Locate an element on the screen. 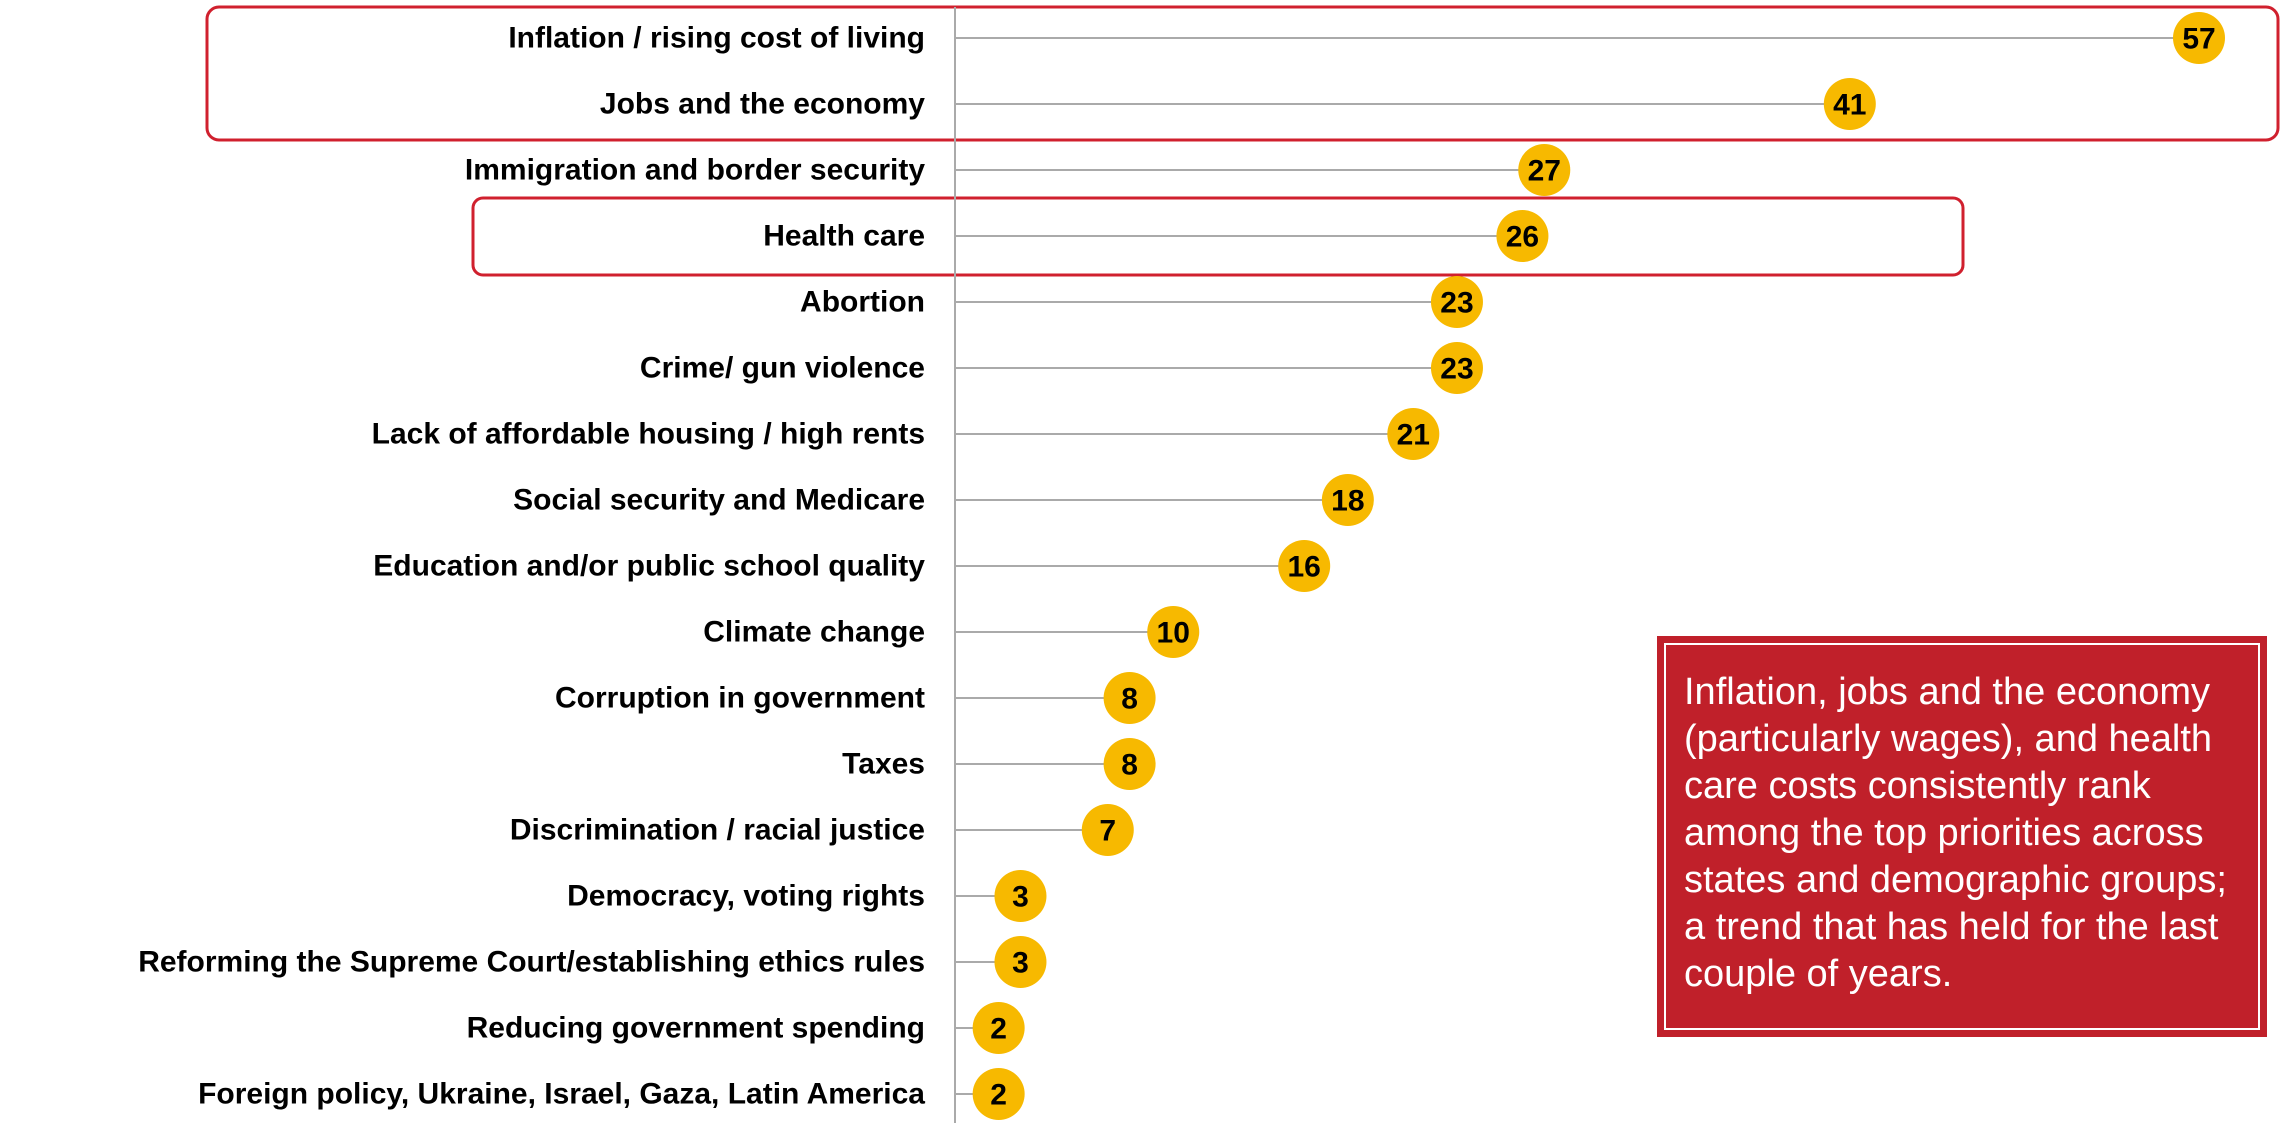 This screenshot has width=2283, height=1123. category-label: Climate change is located at coordinates (814, 632).